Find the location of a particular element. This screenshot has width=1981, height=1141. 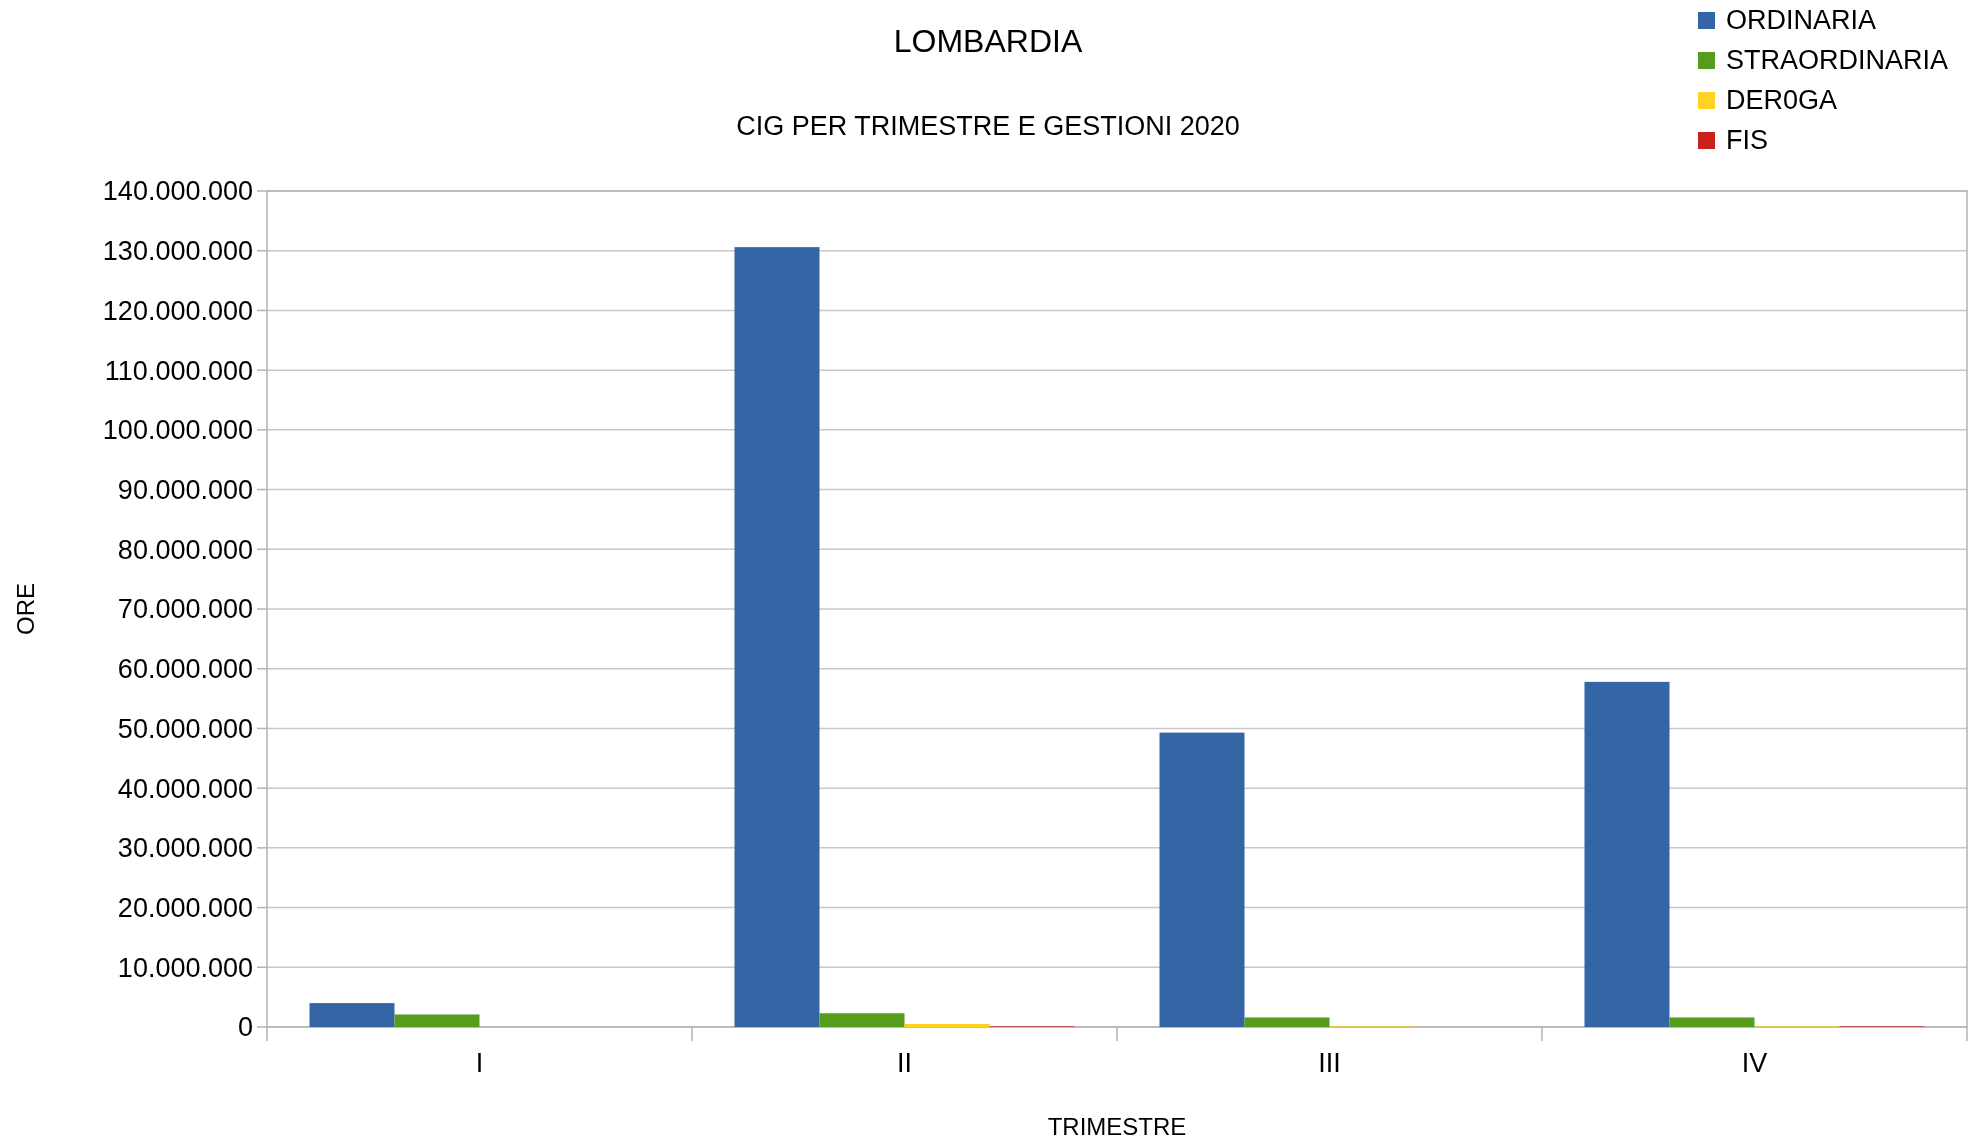

y-tick-label: 100.000.000 is located at coordinates (177, 430).